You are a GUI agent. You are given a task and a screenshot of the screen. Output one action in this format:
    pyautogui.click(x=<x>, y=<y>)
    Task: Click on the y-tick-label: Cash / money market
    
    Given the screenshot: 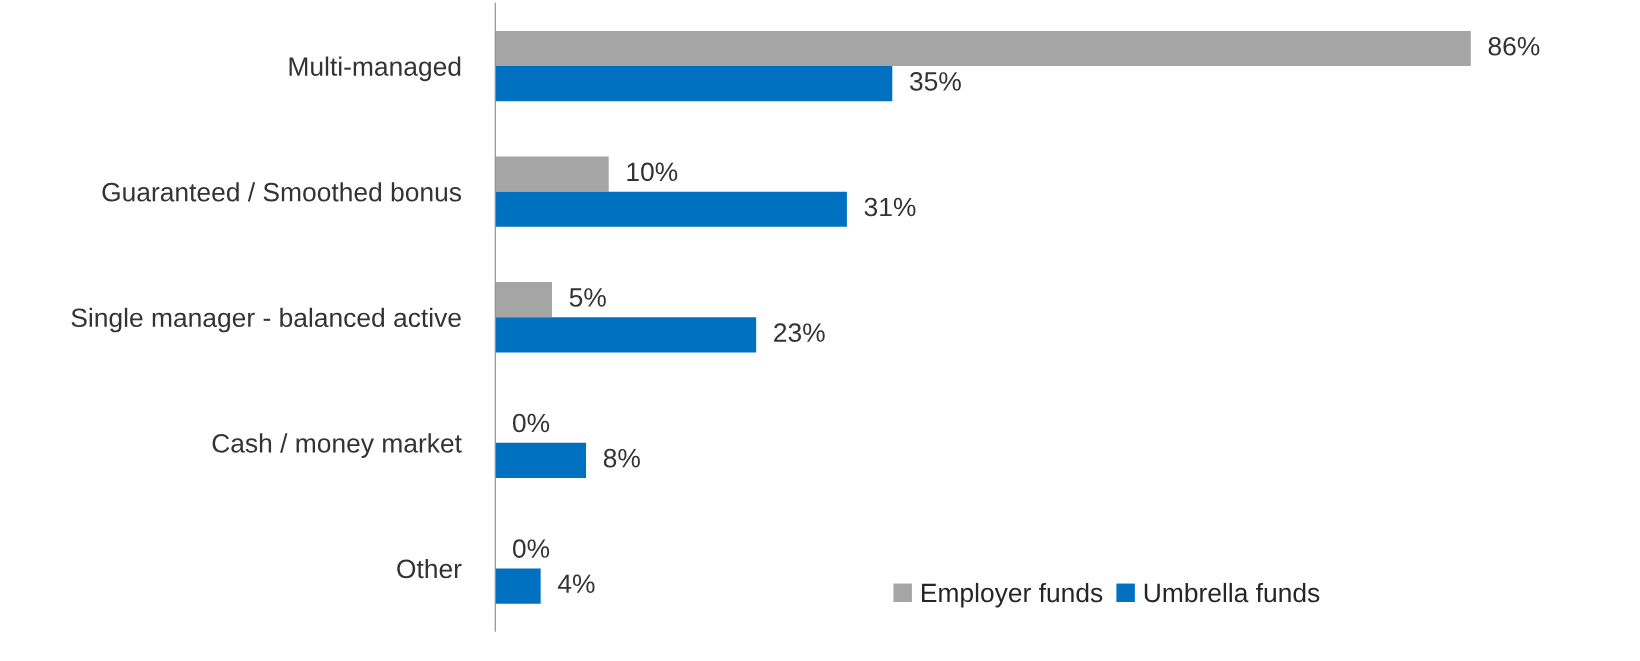 What is the action you would take?
    pyautogui.click(x=337, y=445)
    